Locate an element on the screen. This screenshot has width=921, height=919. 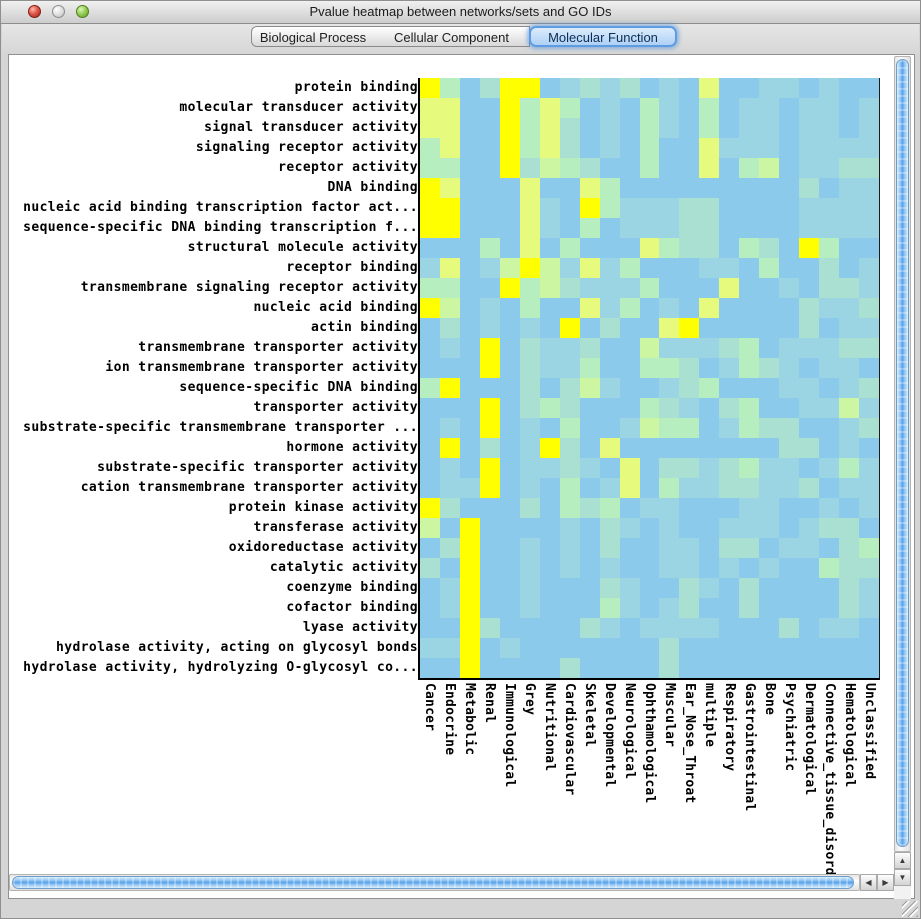
column-label: Nutritional is located at coordinates (550, 727).